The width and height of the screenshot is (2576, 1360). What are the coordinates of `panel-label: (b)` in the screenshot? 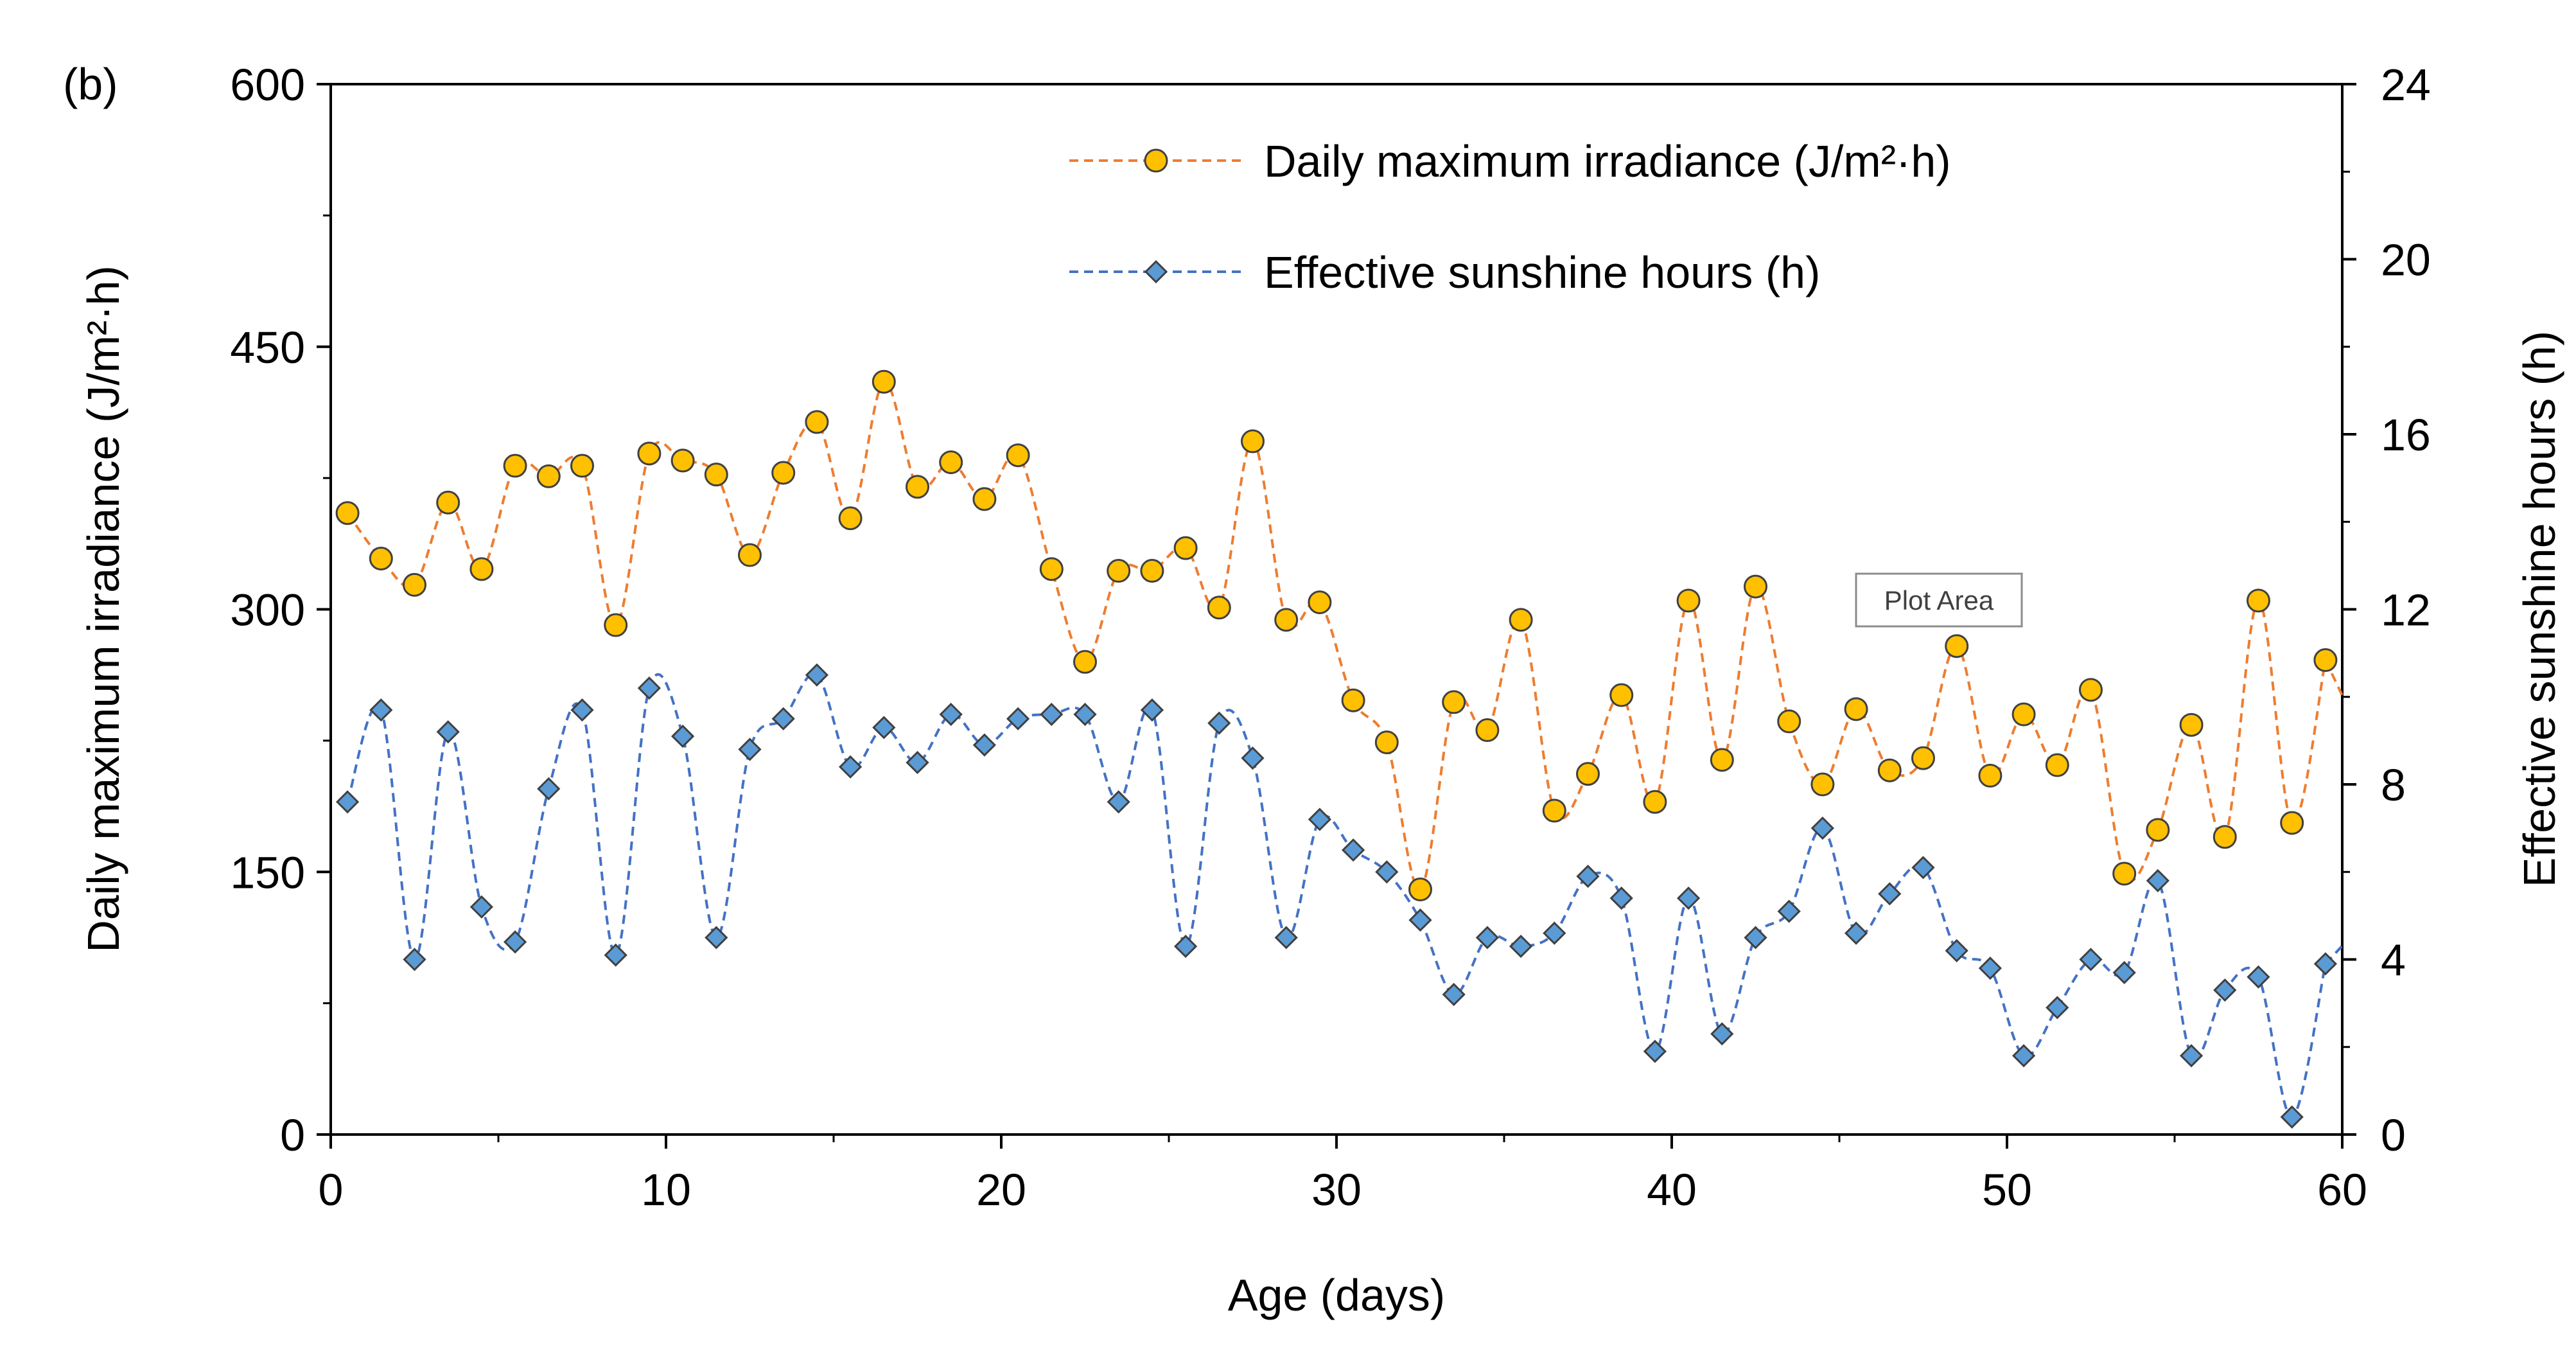 It's located at (91, 84).